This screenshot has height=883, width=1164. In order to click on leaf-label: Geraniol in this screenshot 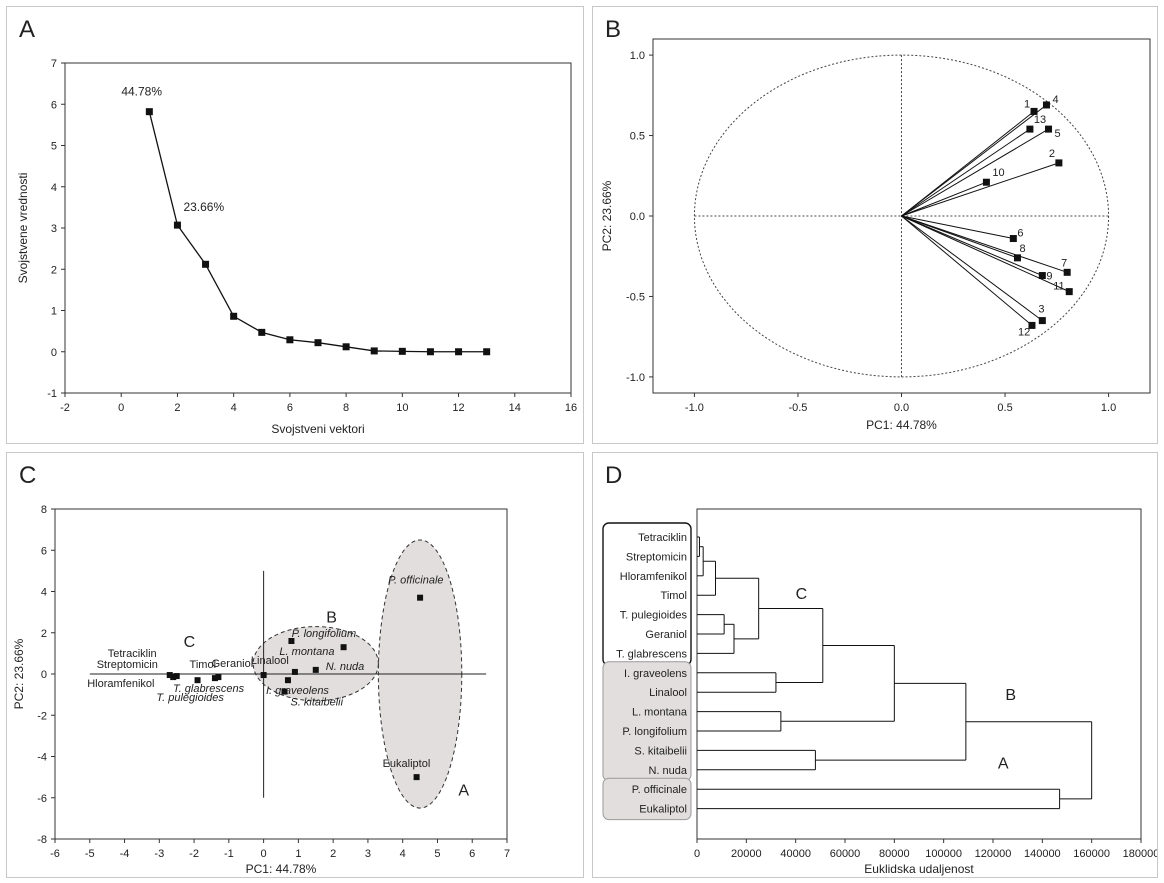, I will do `click(666, 635)`.